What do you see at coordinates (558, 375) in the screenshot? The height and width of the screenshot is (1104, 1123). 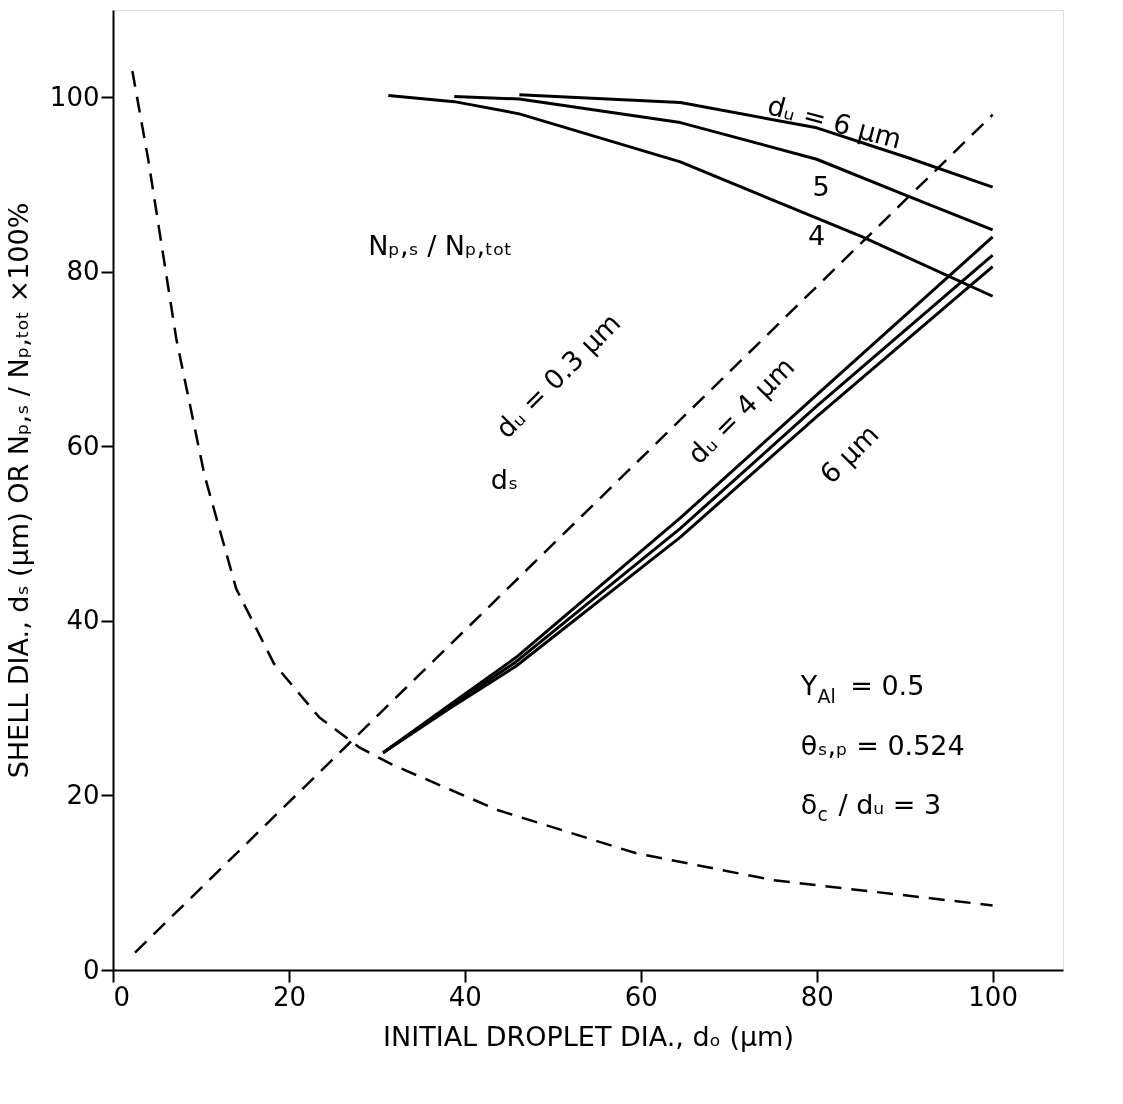 I see `annotation: dᵤ = 0.3 μm` at bounding box center [558, 375].